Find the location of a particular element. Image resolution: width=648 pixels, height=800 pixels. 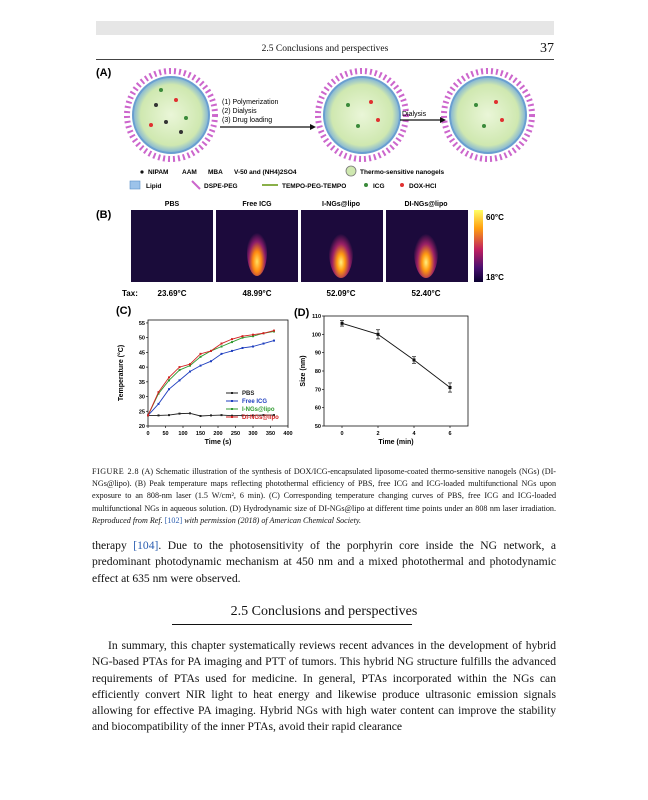

running-head: 2.5 Conclusions and perspectives 37 is located at coordinates (325, 49).